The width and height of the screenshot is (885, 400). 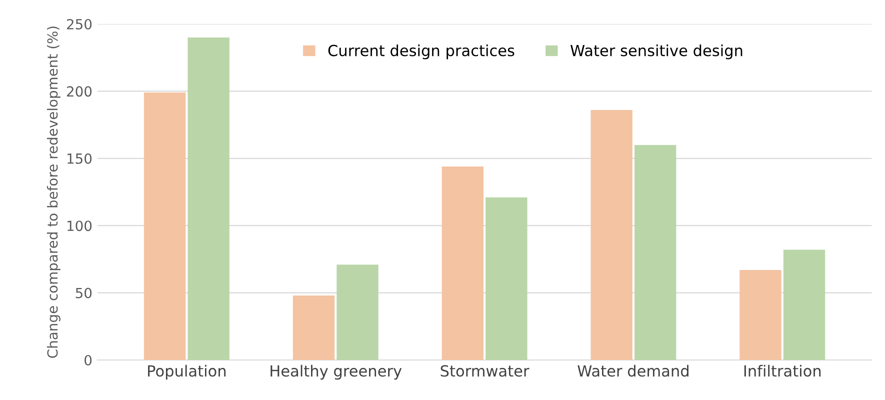 I want to click on x-tick-label: Population, so click(x=187, y=372).